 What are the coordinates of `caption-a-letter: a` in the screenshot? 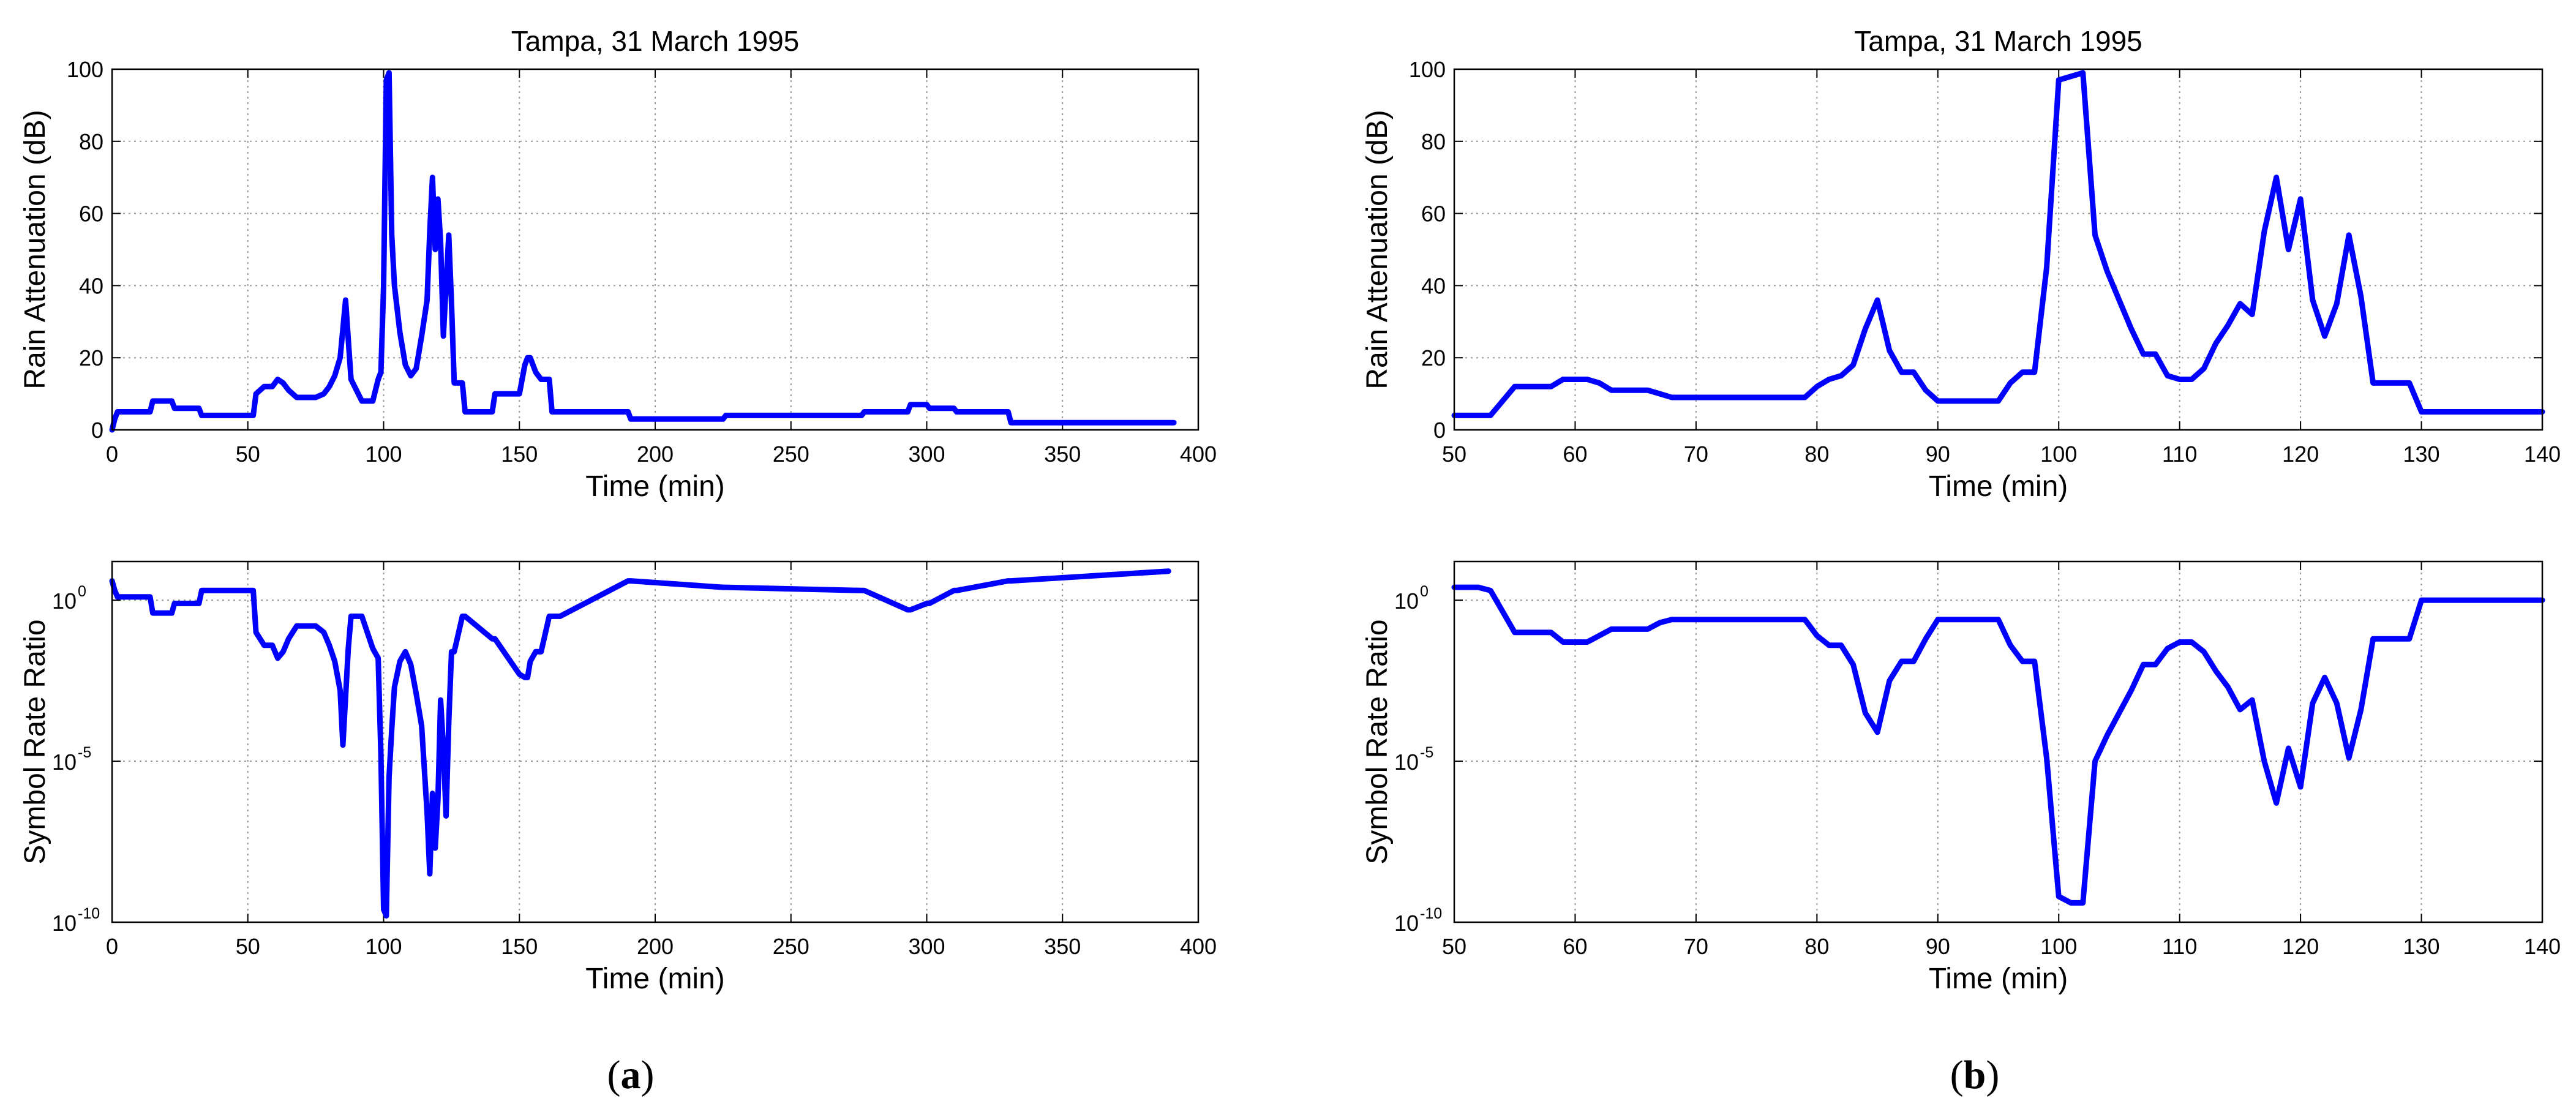 It's located at (631, 1075).